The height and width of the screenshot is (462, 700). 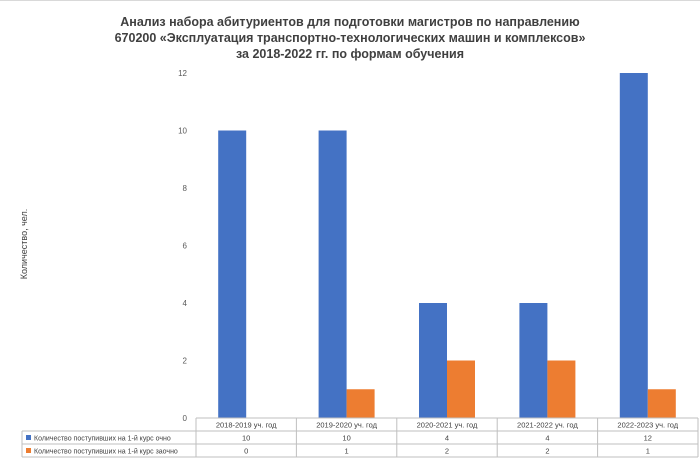 What do you see at coordinates (182, 73) in the screenshot?
I see `y-tick-label: 12` at bounding box center [182, 73].